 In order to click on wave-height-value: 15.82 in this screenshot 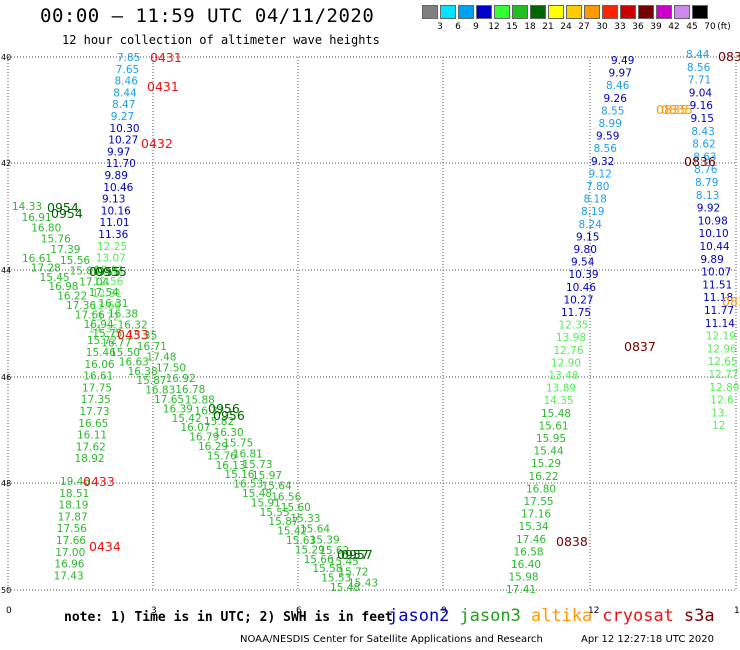, I will do `click(219, 422)`.